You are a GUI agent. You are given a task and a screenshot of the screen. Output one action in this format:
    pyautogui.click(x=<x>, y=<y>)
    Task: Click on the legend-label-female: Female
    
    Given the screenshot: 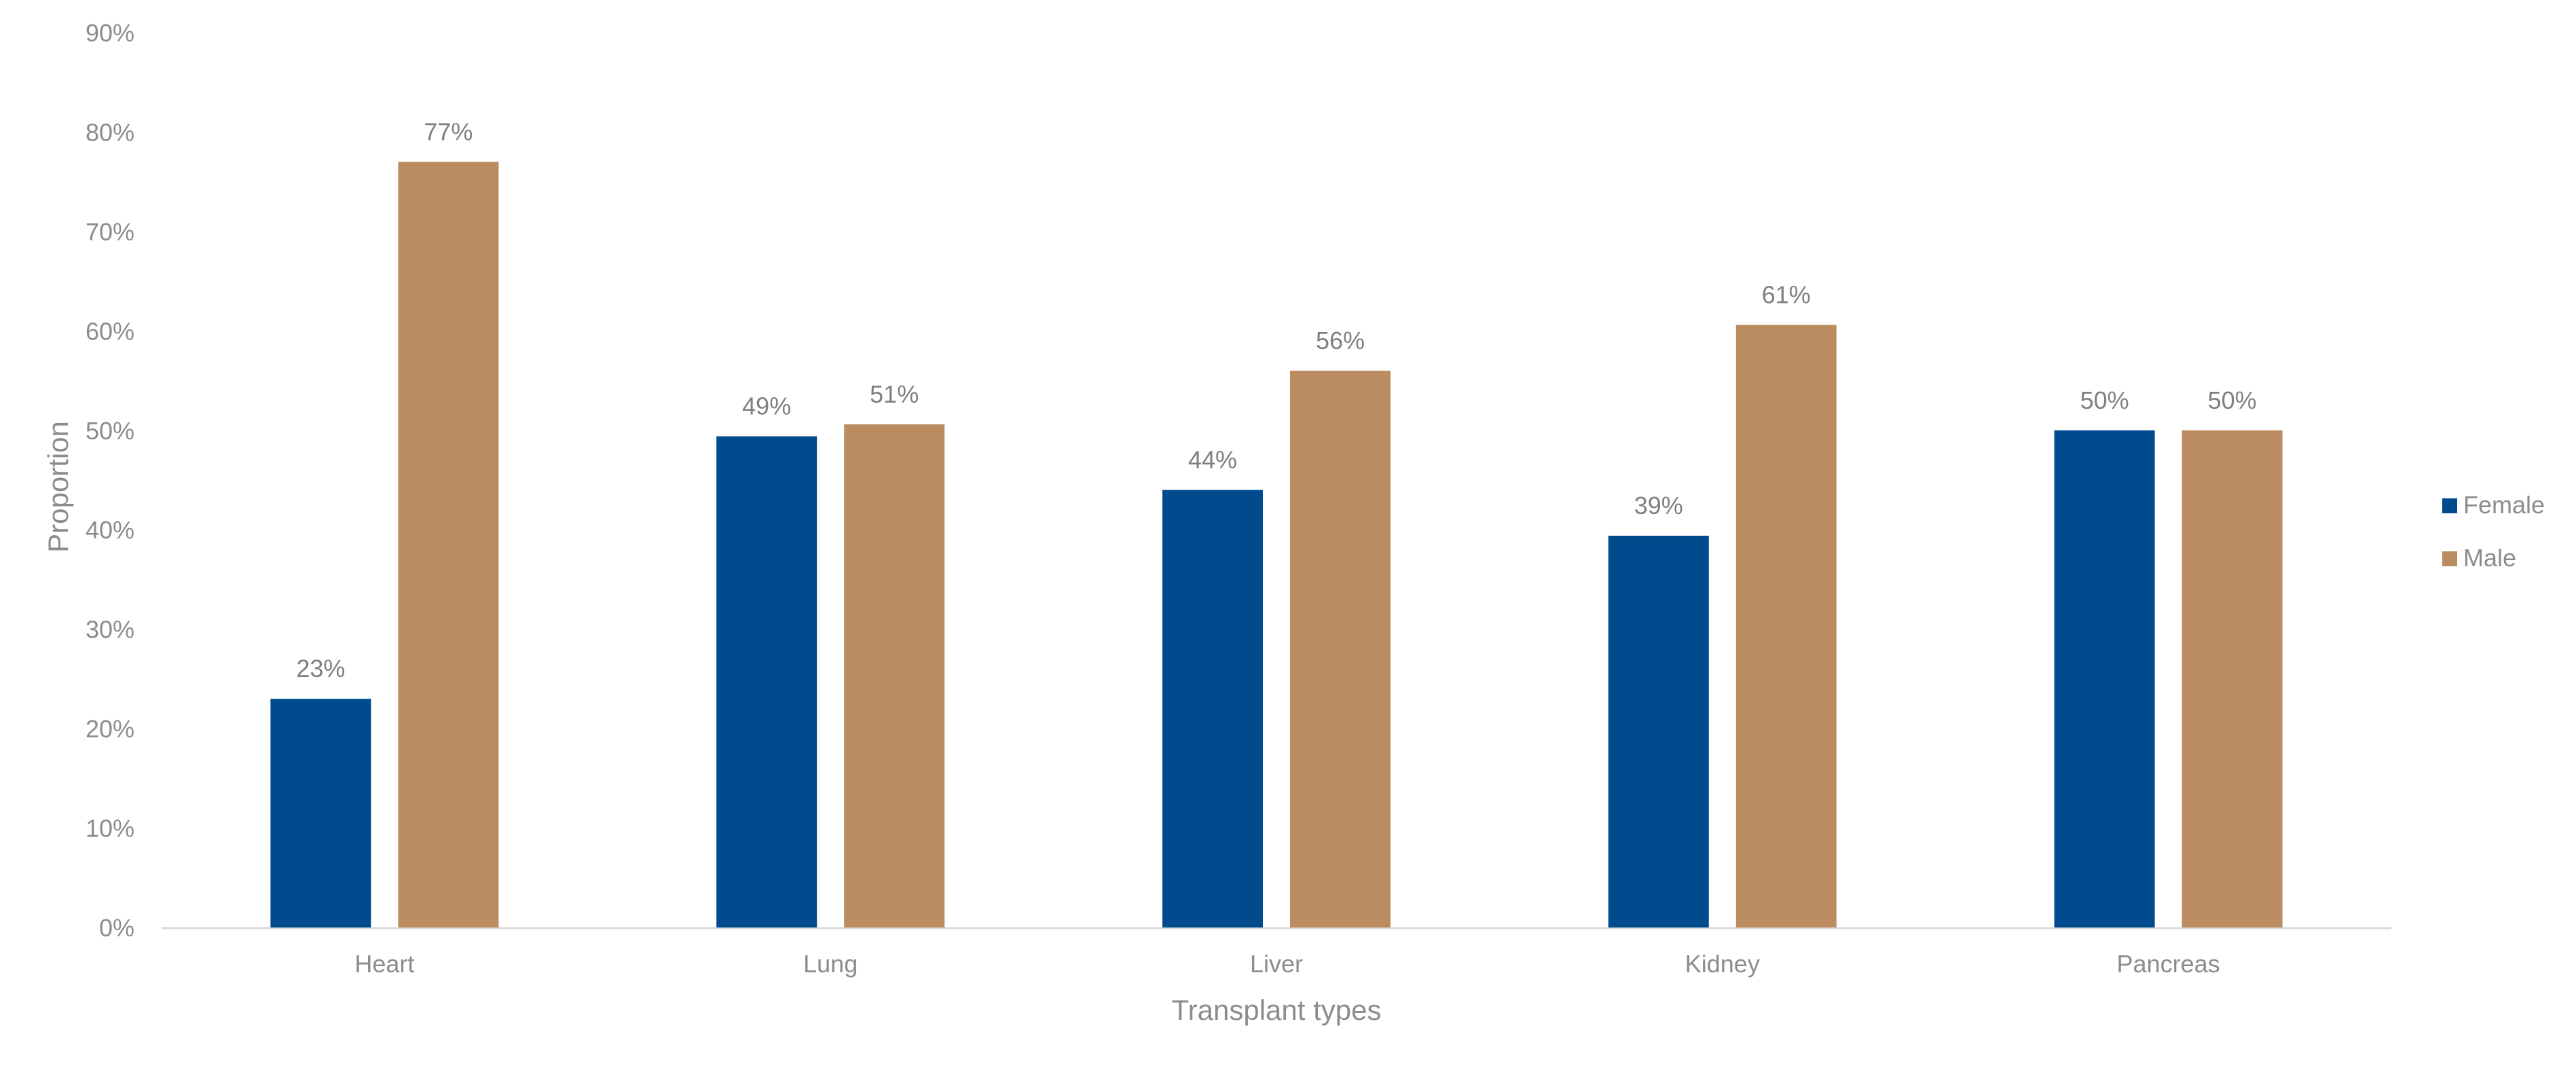 What is the action you would take?
    pyautogui.click(x=2504, y=505)
    